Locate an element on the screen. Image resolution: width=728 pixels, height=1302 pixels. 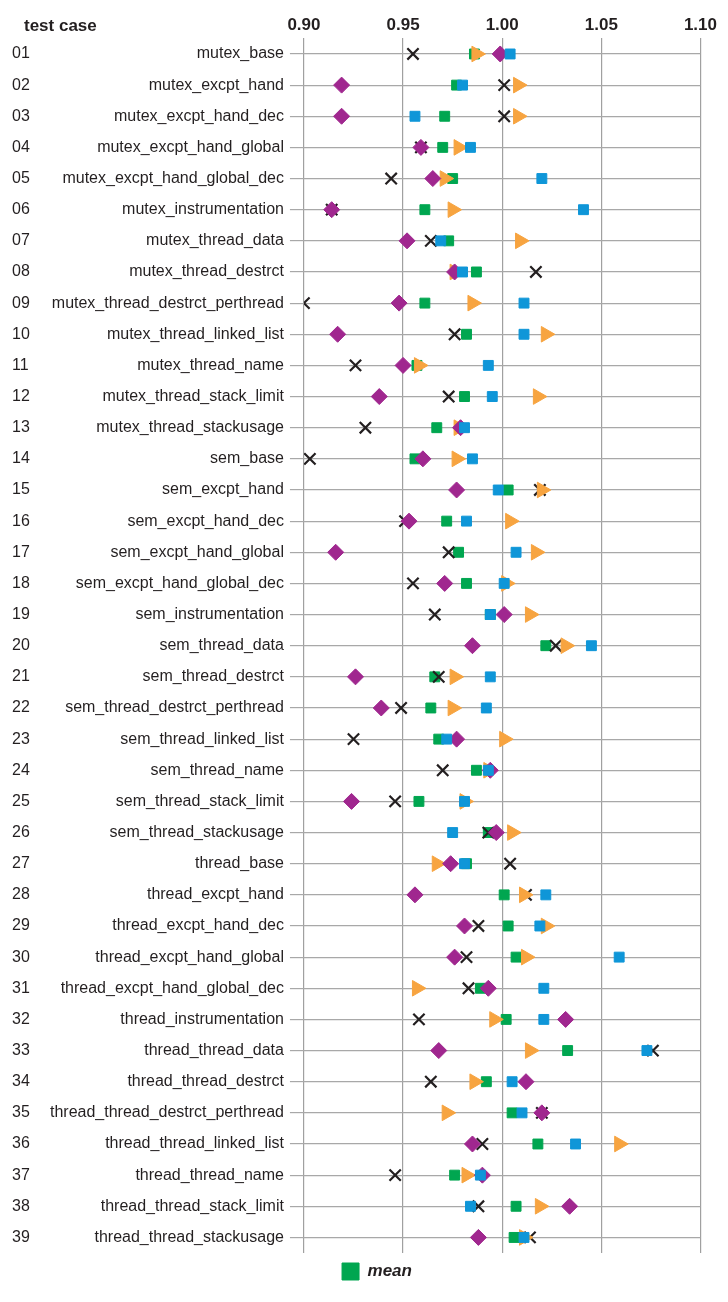
y-tick-label: sem_thread_destrct_perthread is located at coordinates (174, 707).